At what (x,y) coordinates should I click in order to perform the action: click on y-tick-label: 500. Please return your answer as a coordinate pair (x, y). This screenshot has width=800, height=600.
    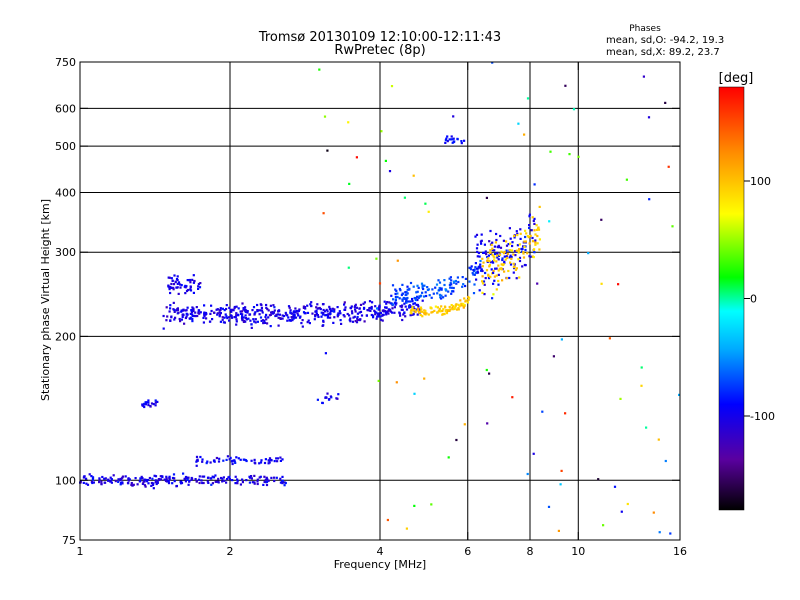
    Looking at the image, I should click on (65, 146).